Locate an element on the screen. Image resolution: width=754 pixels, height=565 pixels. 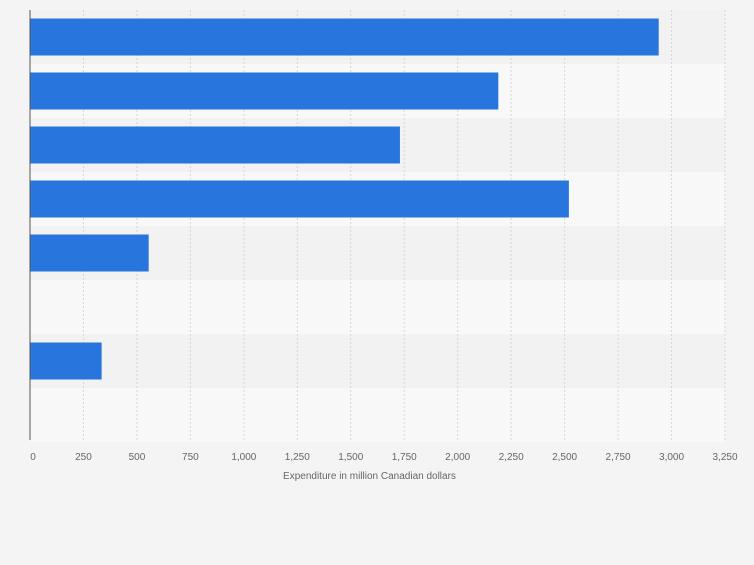
x-tick-label: 750 is located at coordinates (190, 457).